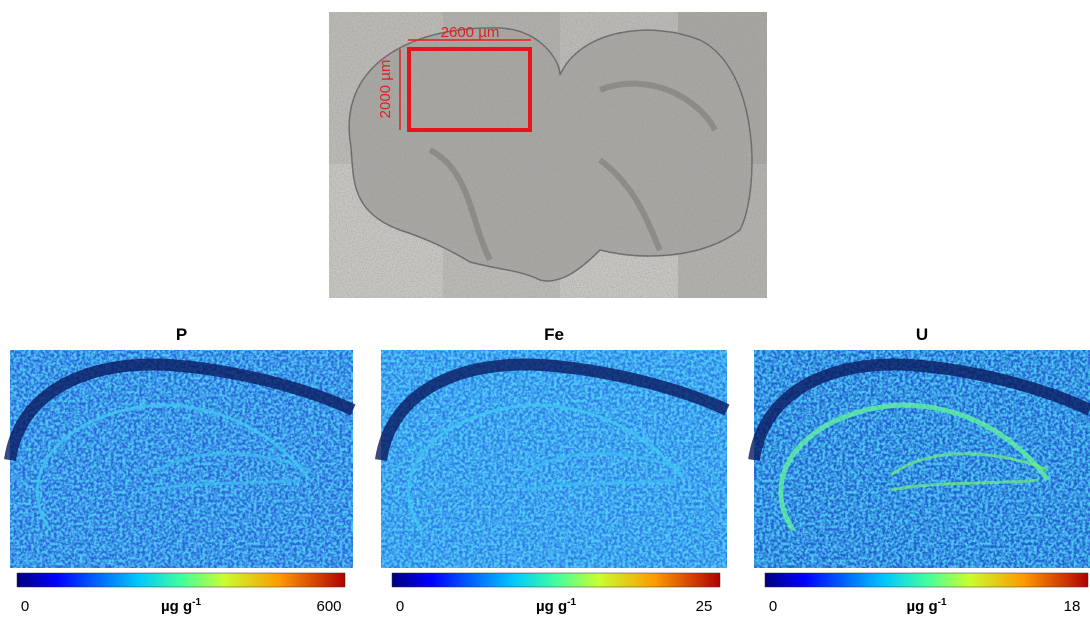  Describe the element at coordinates (469, 89) in the screenshot. I see `region-box` at that location.